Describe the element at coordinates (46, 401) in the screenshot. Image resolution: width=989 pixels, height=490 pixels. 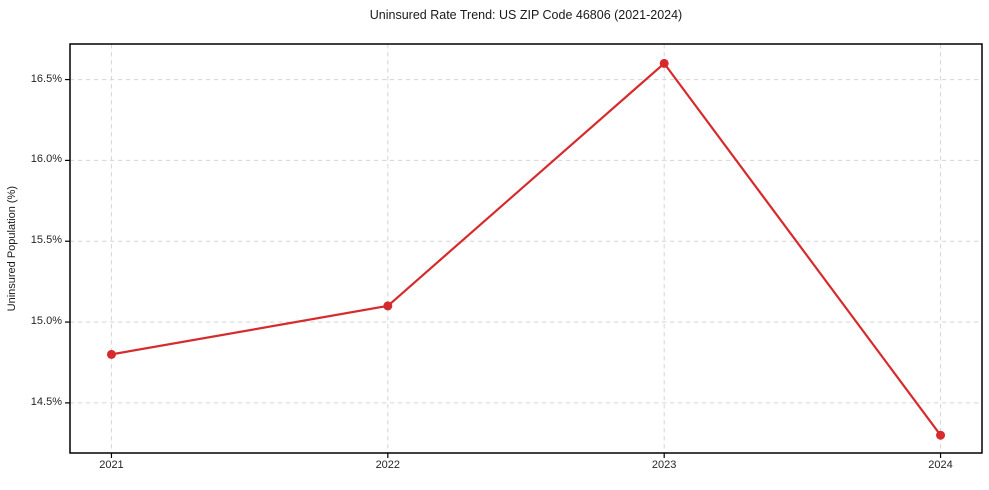
I see `y-tick-label: 14.5%` at that location.